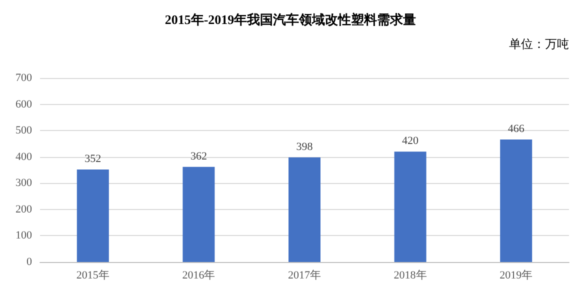 Image resolution: width=581 pixels, height=298 pixels. What do you see at coordinates (24, 209) in the screenshot?
I see `y-tick-label: 200` at bounding box center [24, 209].